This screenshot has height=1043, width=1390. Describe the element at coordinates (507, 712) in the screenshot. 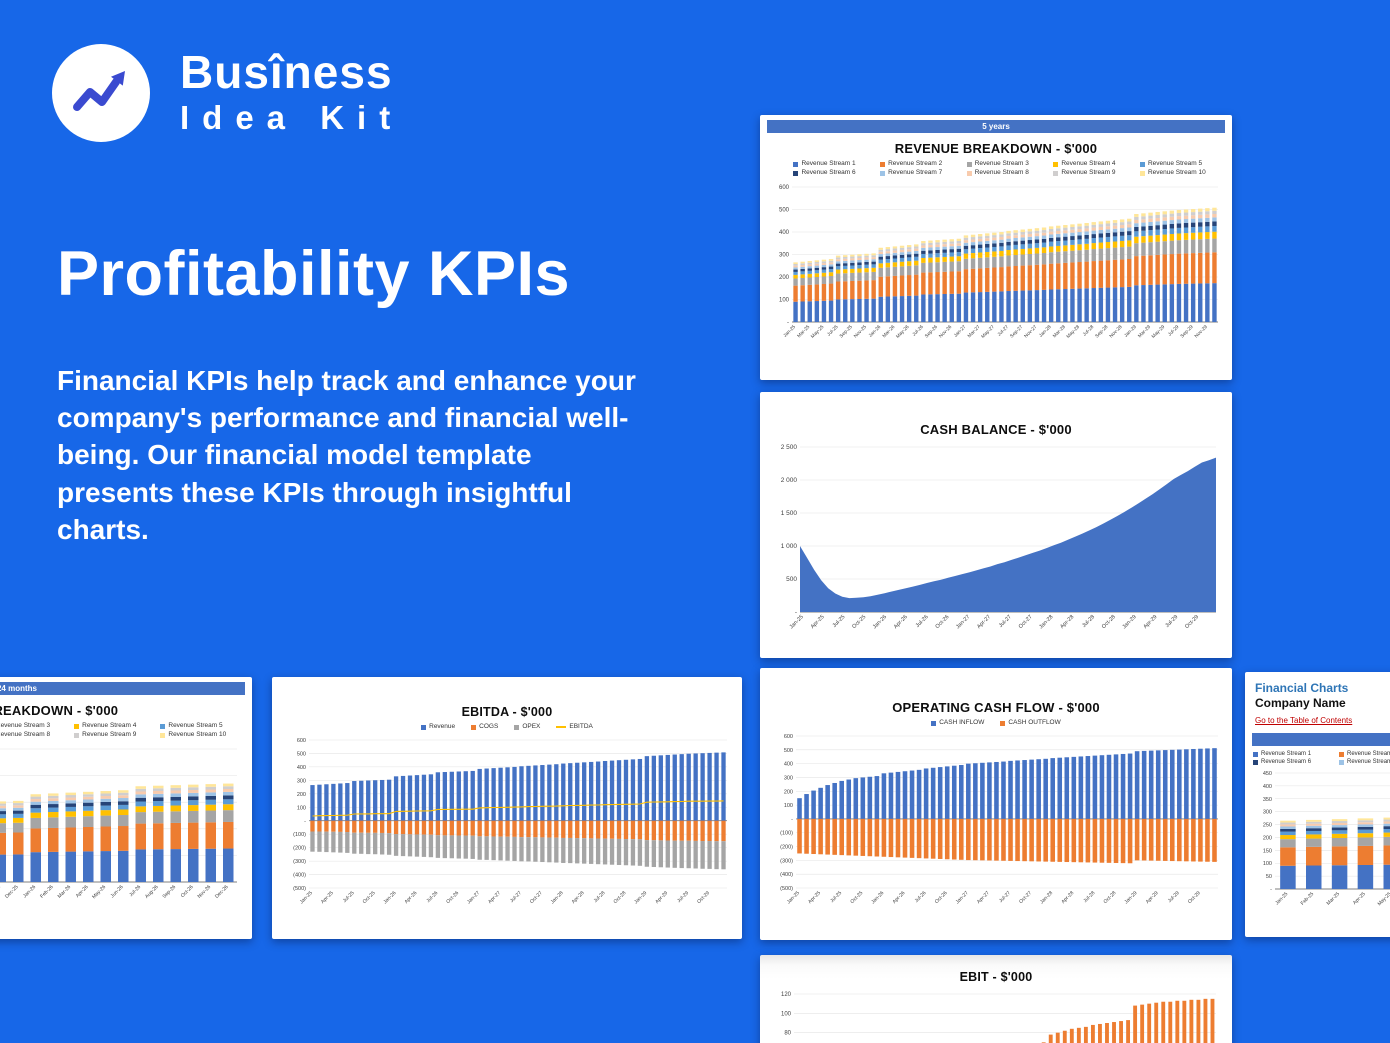

I see `chart-title-ebitda: EBITDA - $'000` at that location.